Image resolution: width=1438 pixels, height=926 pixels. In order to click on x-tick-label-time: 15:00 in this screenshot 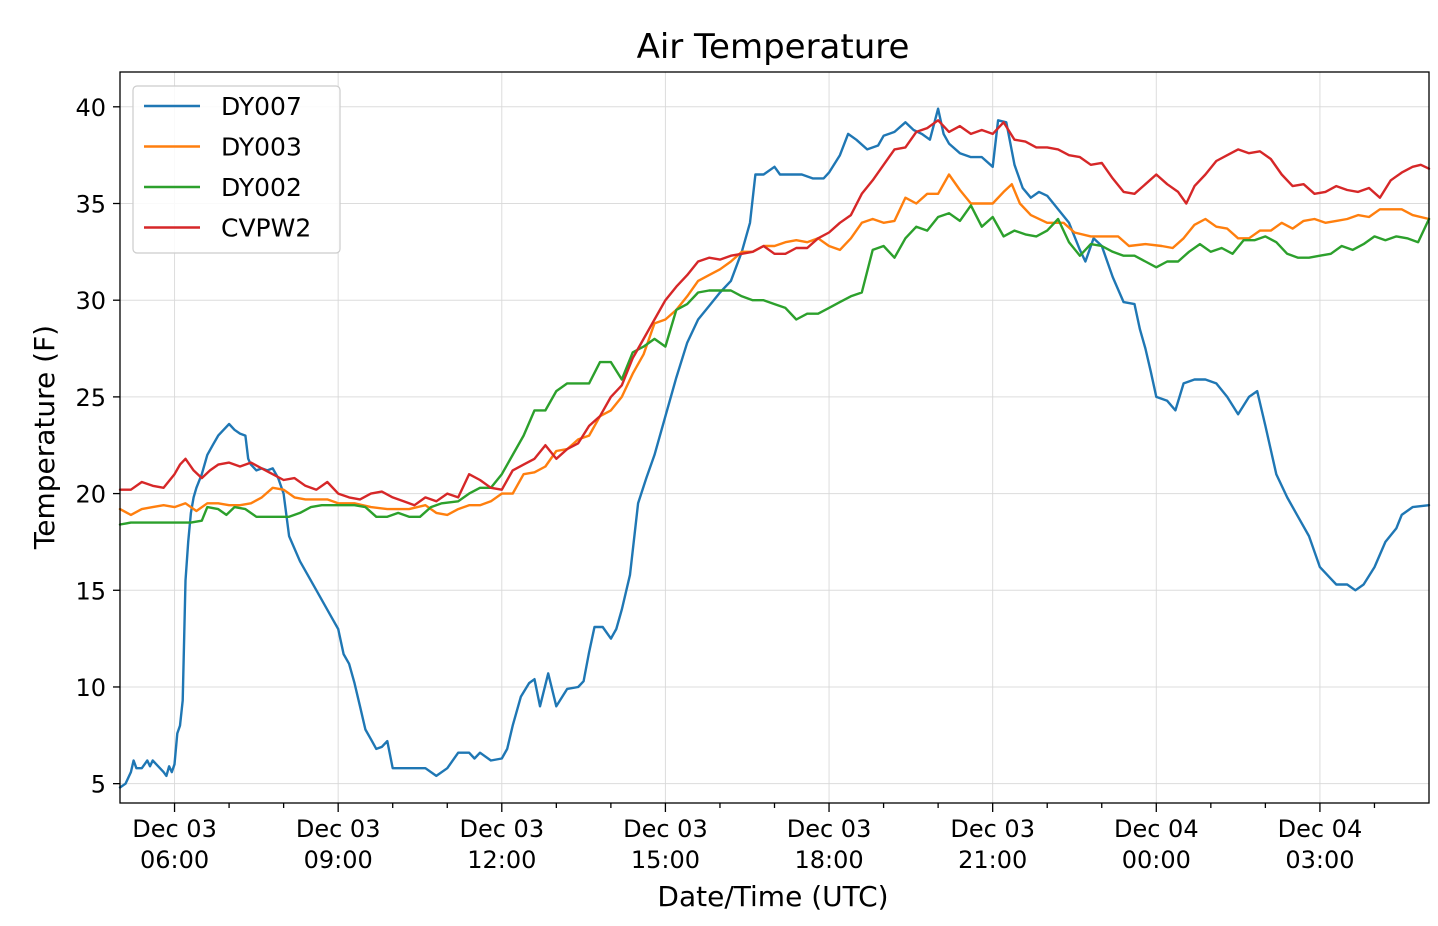, I will do `click(665, 860)`.